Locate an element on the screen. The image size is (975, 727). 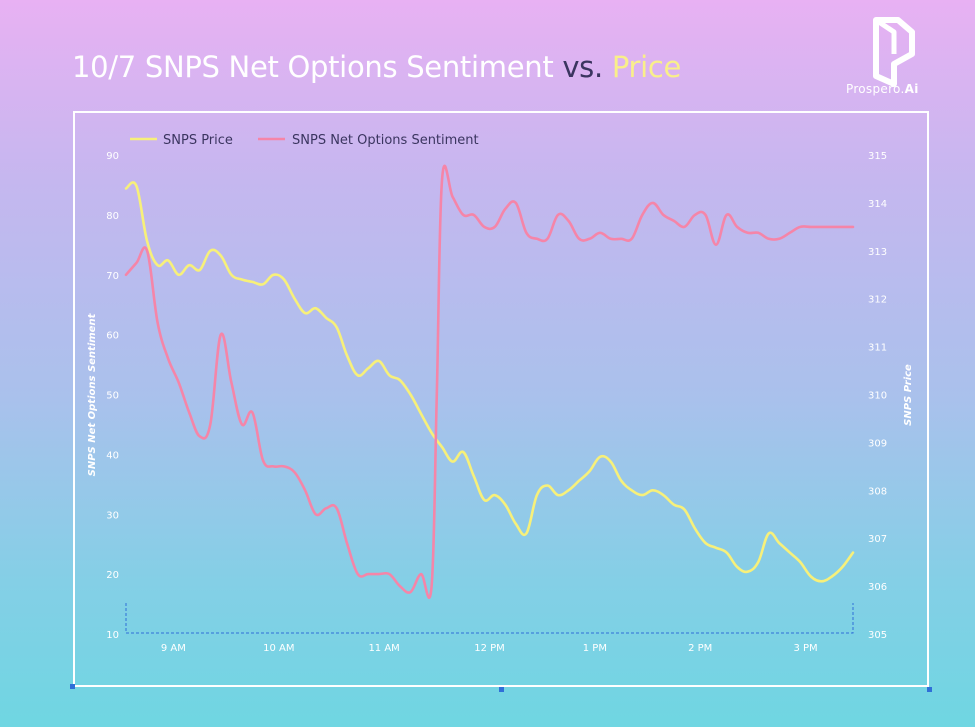
title-price-part: Price is located at coordinates (646, 67).